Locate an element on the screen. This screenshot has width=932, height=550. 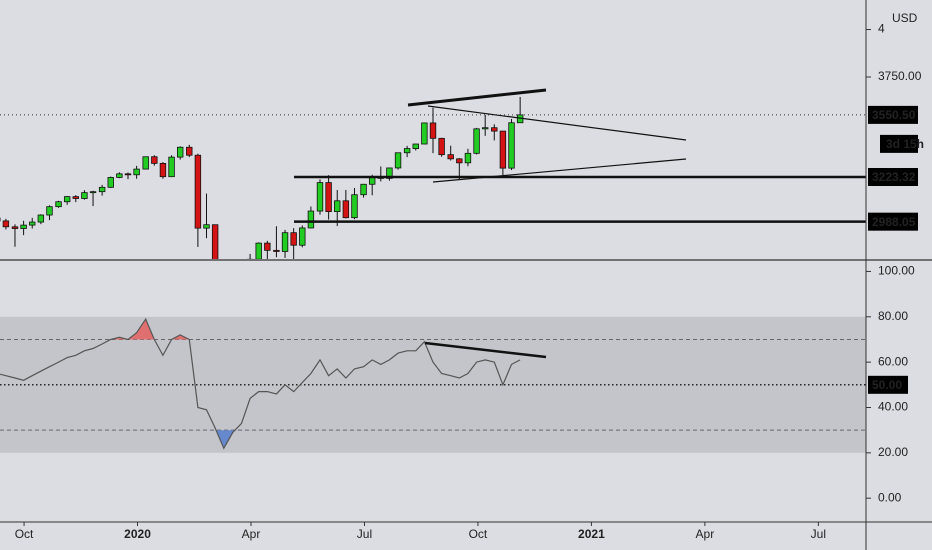
price-label: 3223.32 is located at coordinates (894, 177).